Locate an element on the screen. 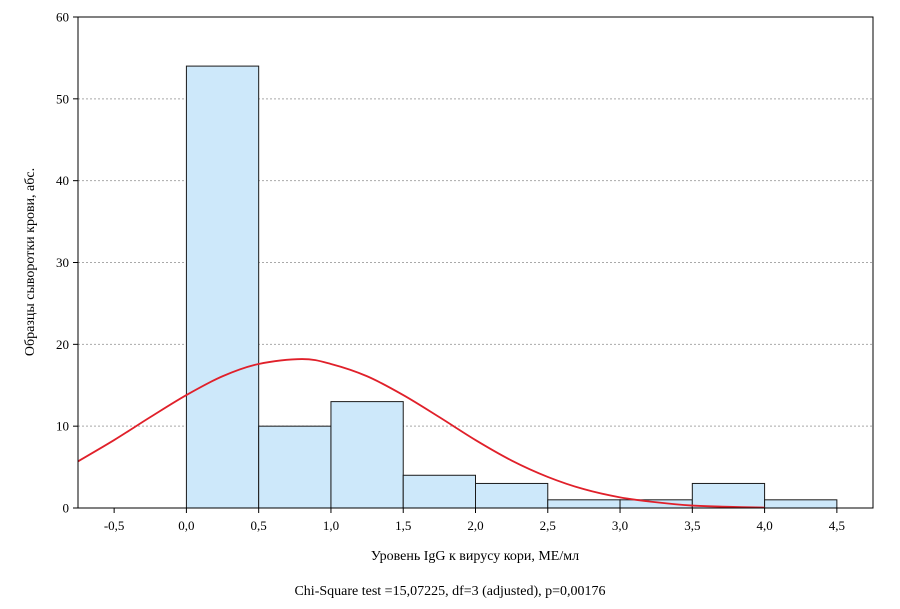  y-tick-label: 40 is located at coordinates (62, 180).